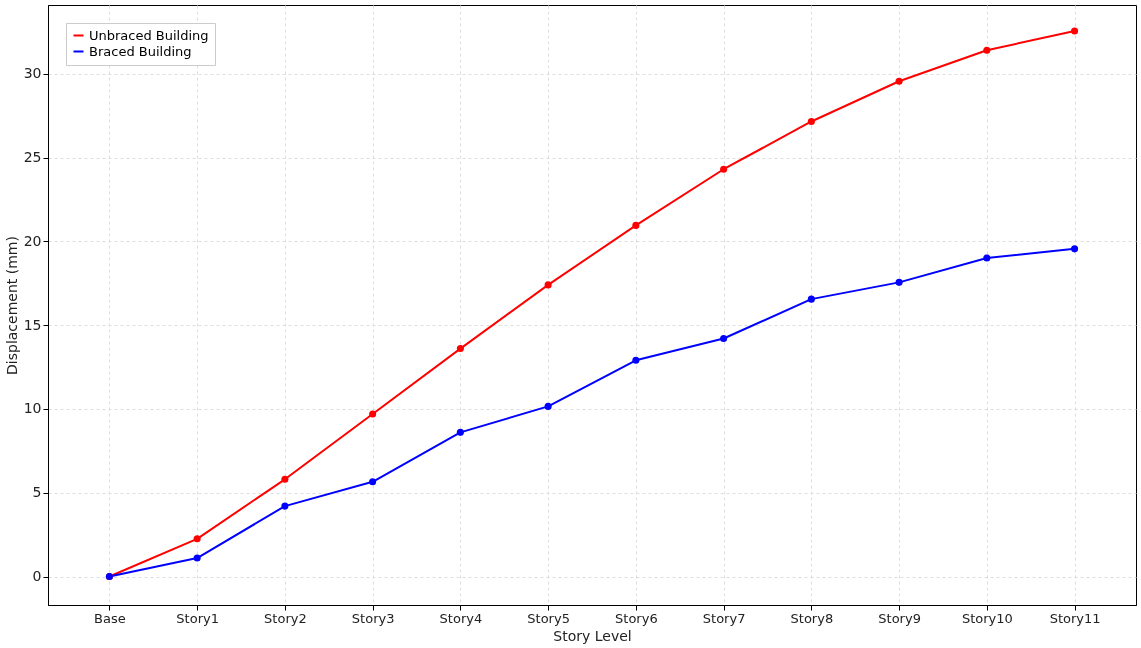 The image size is (1141, 648). Describe the element at coordinates (37, 576) in the screenshot. I see `y-tick-label: 0` at that location.